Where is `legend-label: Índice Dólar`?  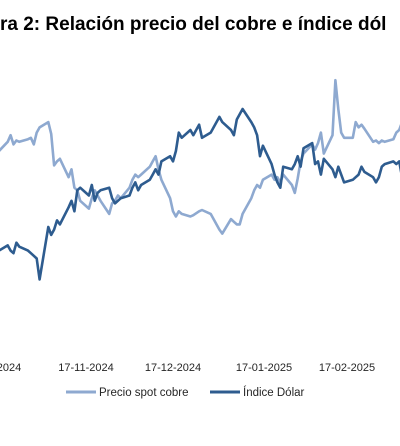
legend-label: Índice Dólar is located at coordinates (274, 392).